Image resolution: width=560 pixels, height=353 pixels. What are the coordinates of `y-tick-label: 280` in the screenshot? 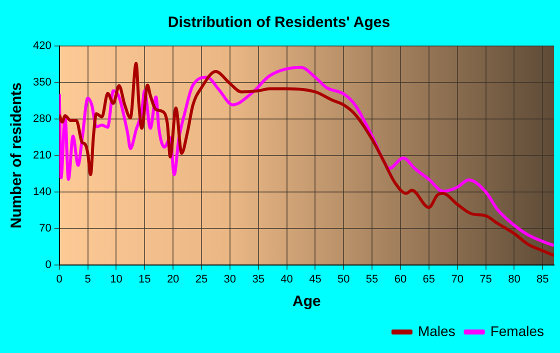 It's located at (42, 118).